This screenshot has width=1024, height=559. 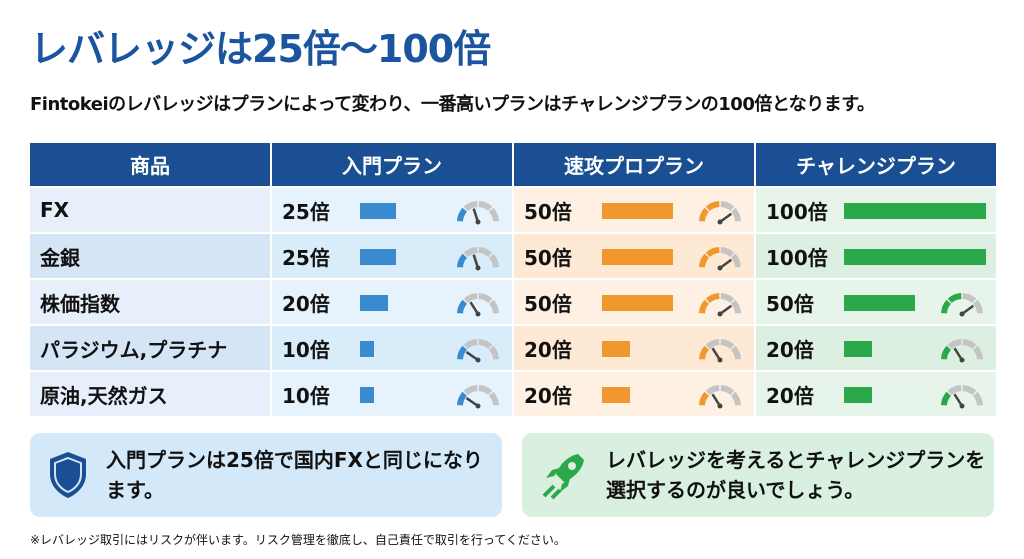 What do you see at coordinates (513, 256) in the screenshot?
I see `table-row: 金銀 25倍 50倍 100倍` at bounding box center [513, 256].